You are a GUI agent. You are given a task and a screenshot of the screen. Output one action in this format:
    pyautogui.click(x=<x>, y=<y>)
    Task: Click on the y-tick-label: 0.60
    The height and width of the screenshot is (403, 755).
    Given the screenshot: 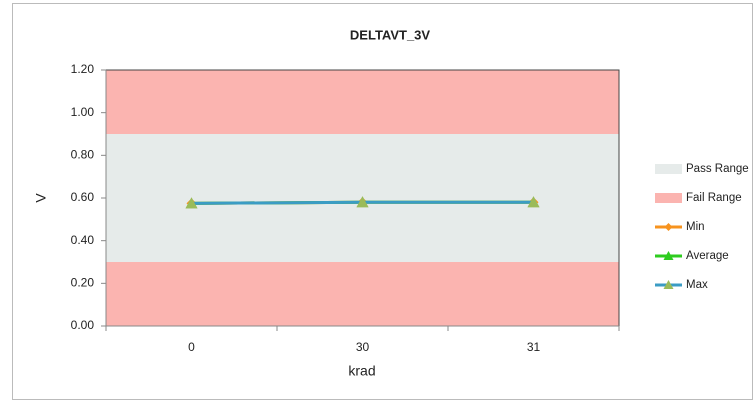 What is the action you would take?
    pyautogui.click(x=83, y=197)
    